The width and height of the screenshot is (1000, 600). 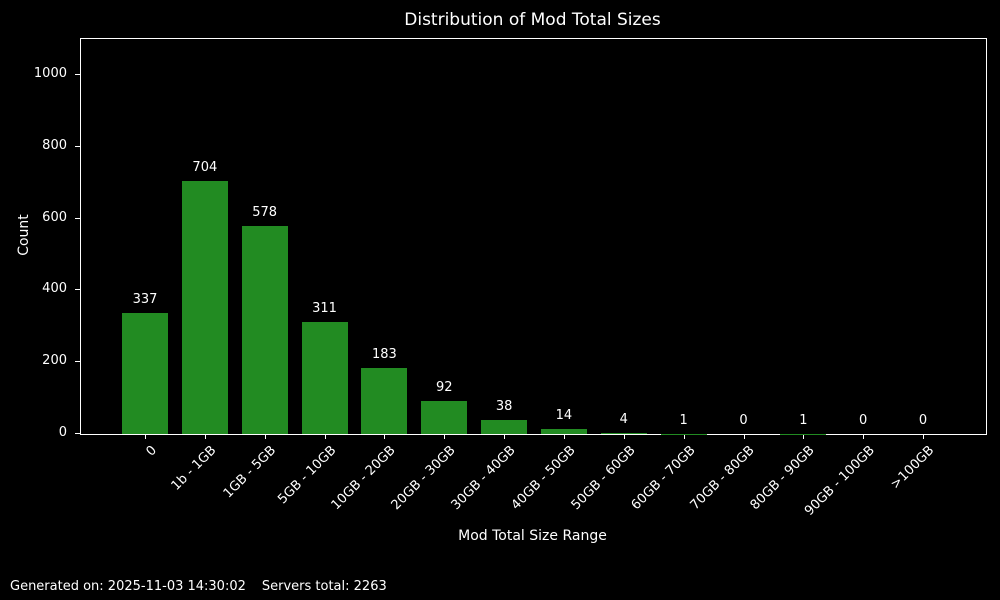 What do you see at coordinates (444, 387) in the screenshot?
I see `bar-value-label: 92` at bounding box center [444, 387].